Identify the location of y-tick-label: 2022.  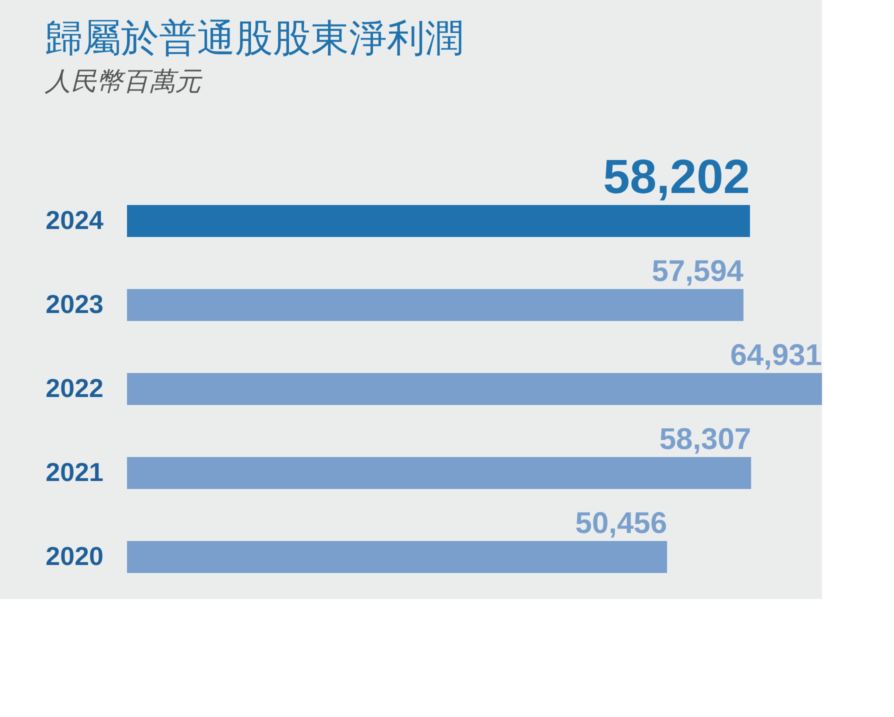
(75, 388).